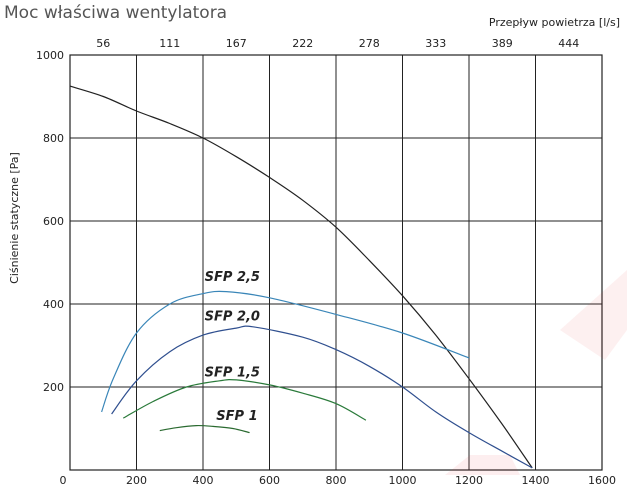 This screenshot has width=627, height=487. I want to click on x-tick-label: 1000, so click(403, 480).